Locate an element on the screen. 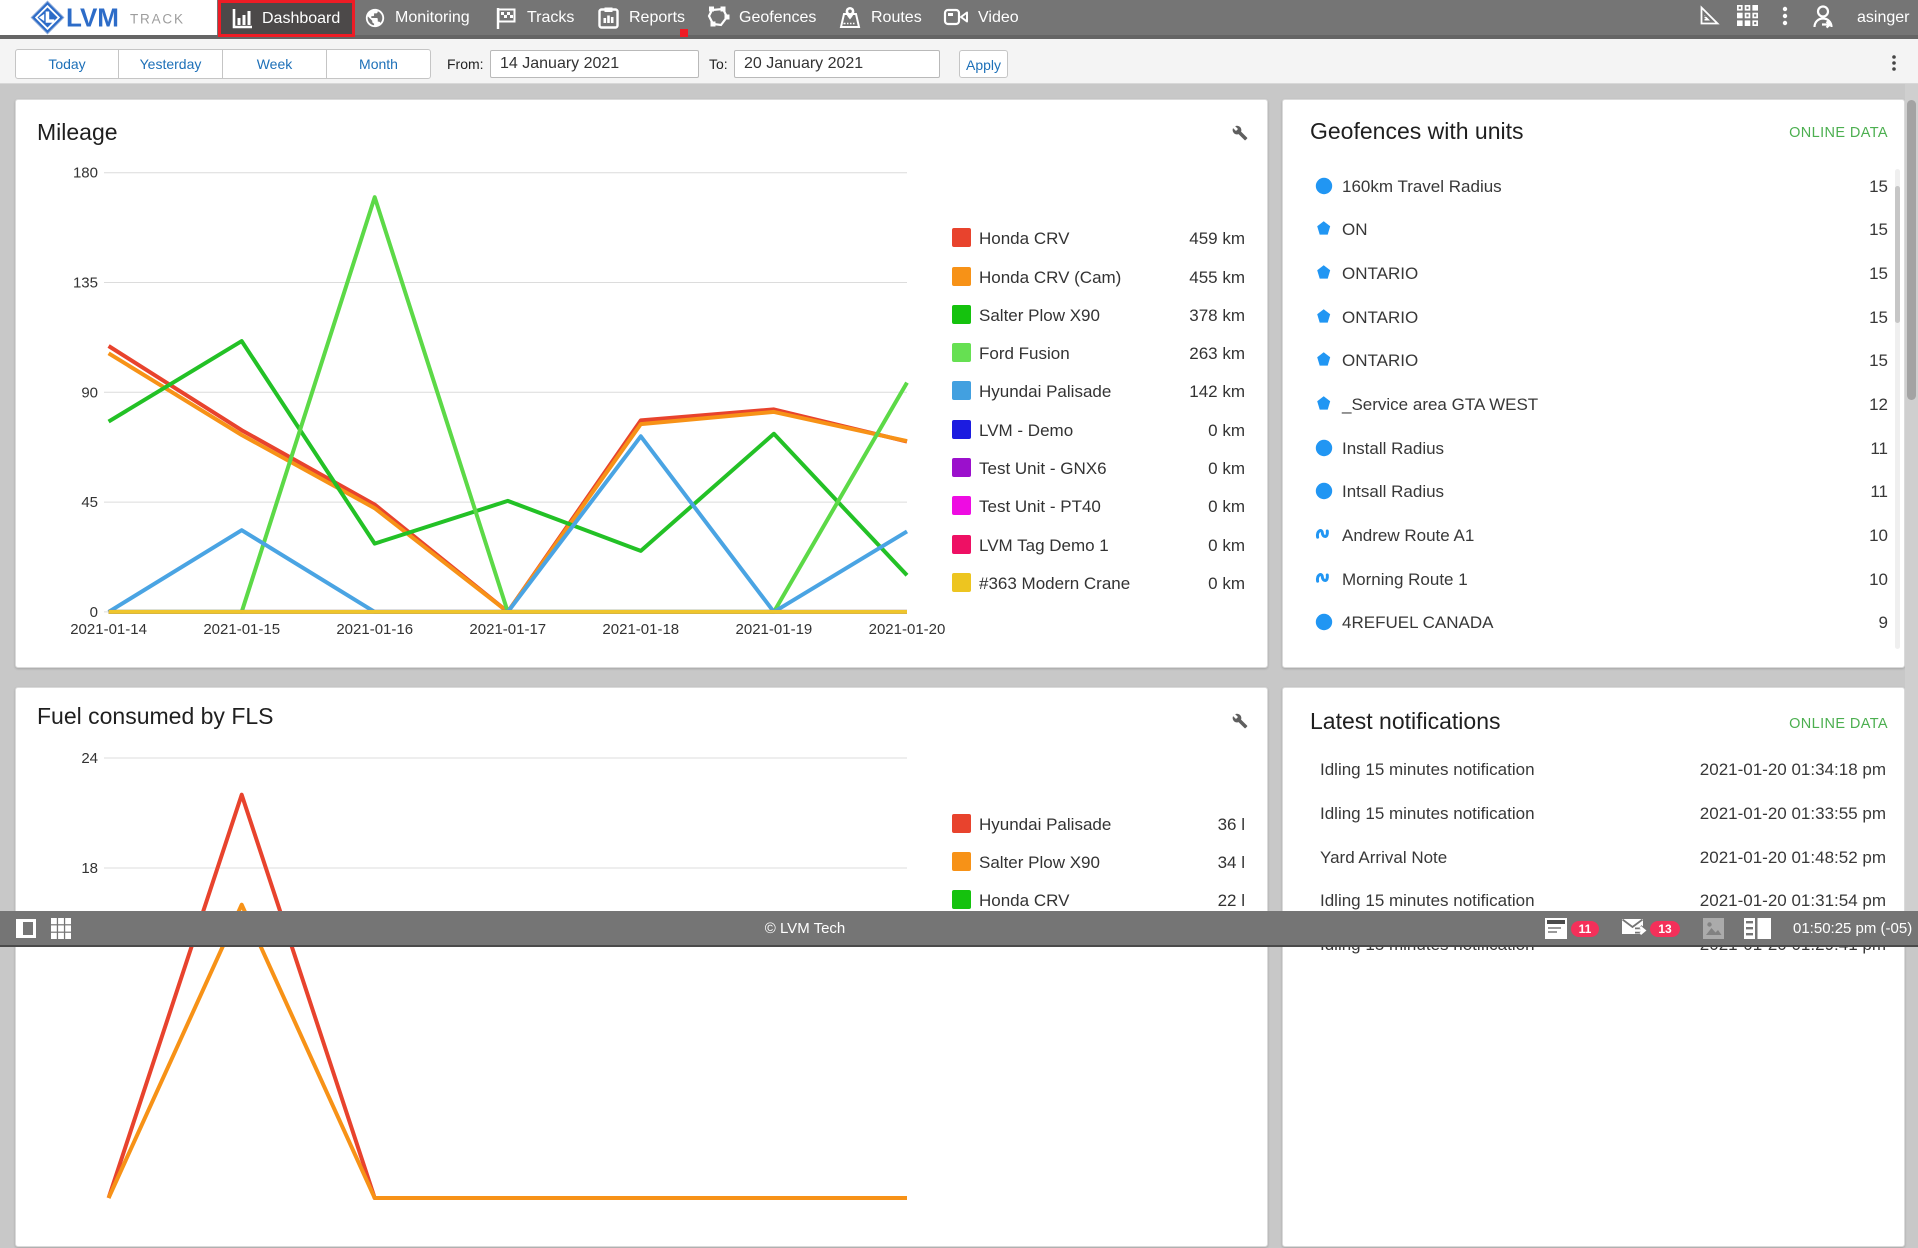  svg-text: 2021-01-16 is located at coordinates (374, 629).